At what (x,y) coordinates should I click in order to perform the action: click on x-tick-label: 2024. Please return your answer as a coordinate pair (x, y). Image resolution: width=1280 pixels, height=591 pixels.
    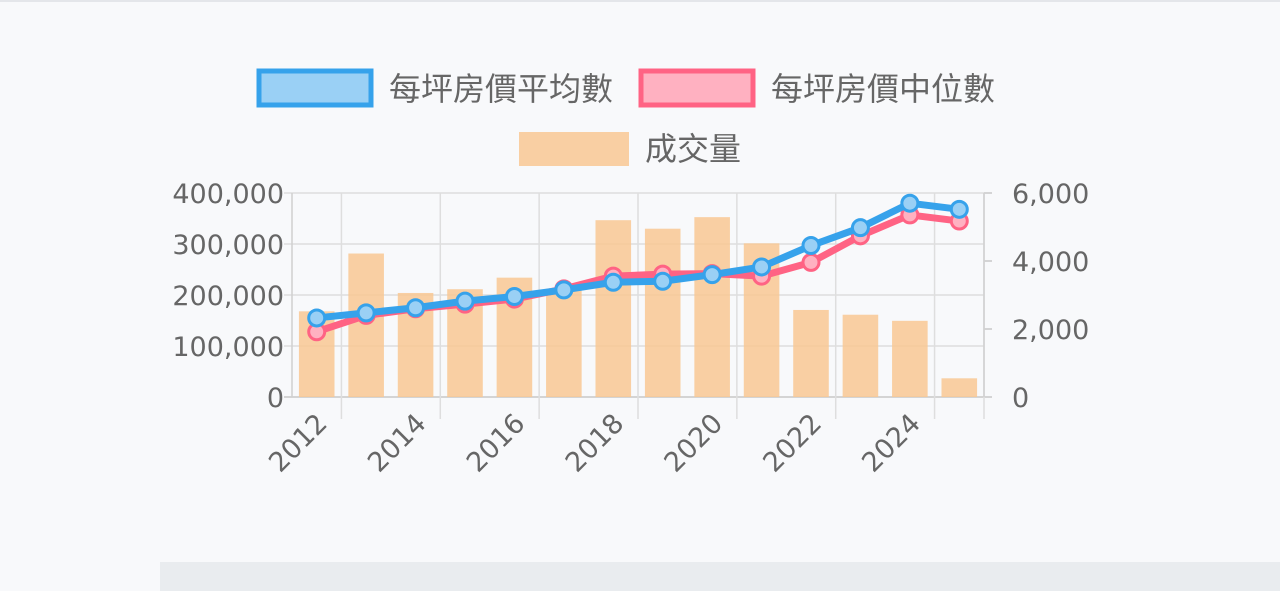
    Looking at the image, I should click on (891, 443).